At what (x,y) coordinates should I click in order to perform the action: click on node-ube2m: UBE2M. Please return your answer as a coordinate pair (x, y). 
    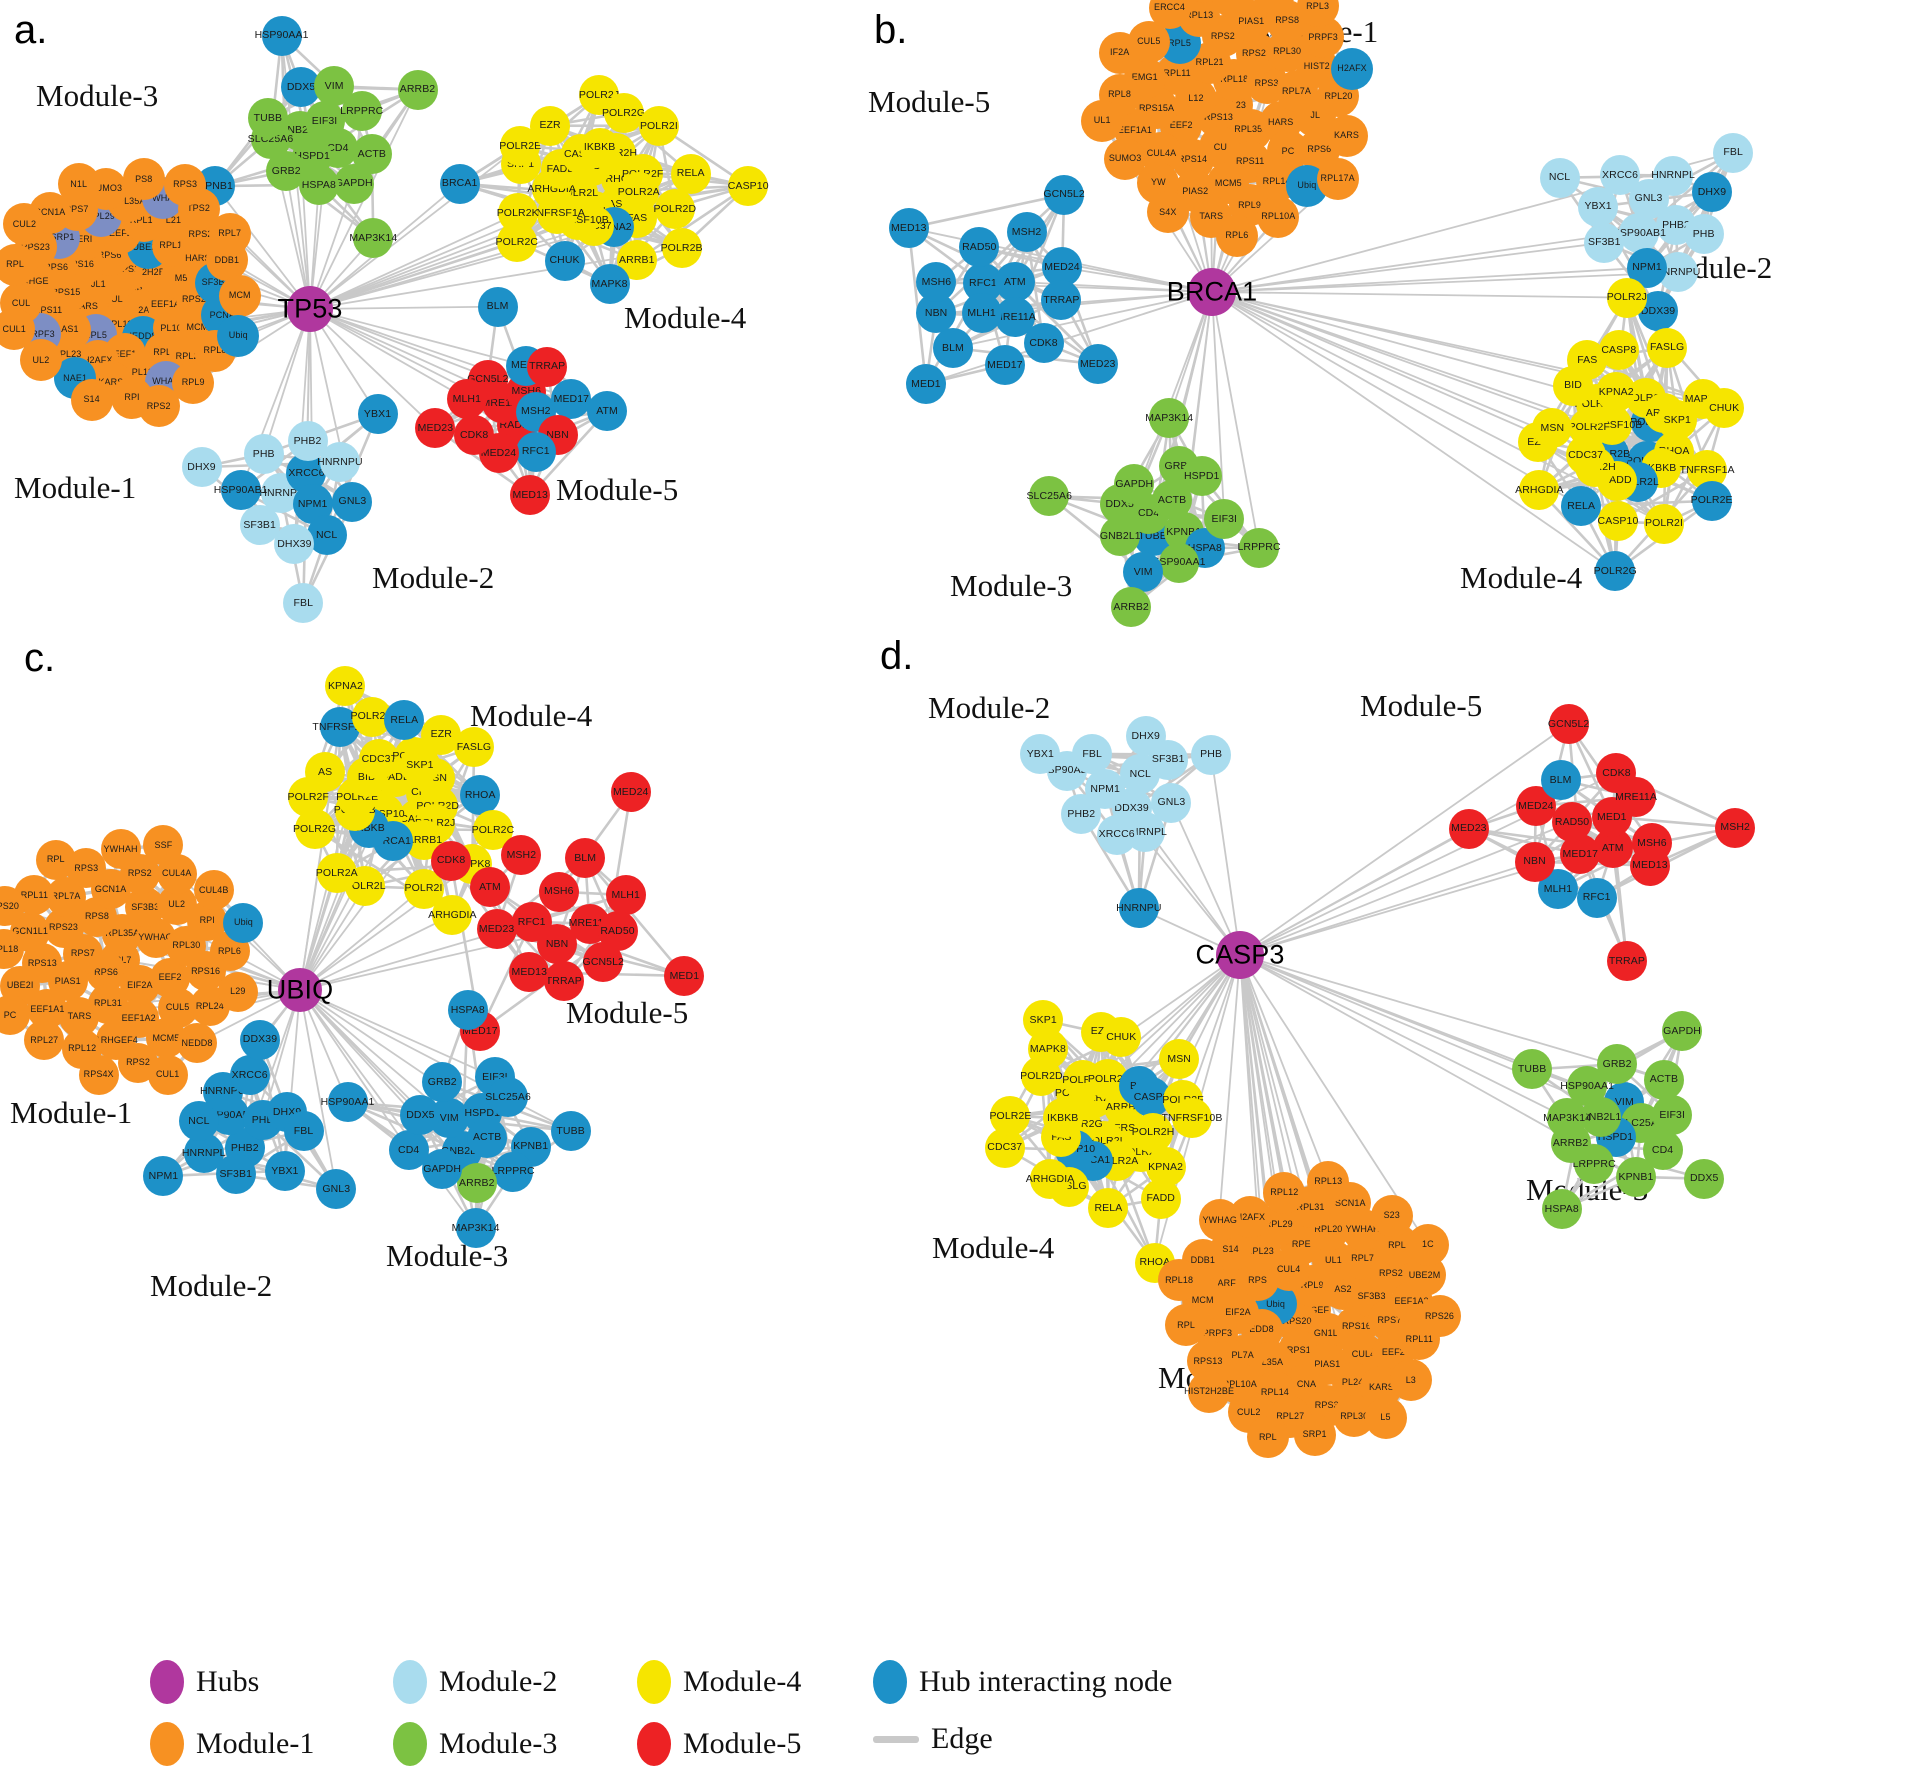
    Looking at the image, I should click on (1232, 9).